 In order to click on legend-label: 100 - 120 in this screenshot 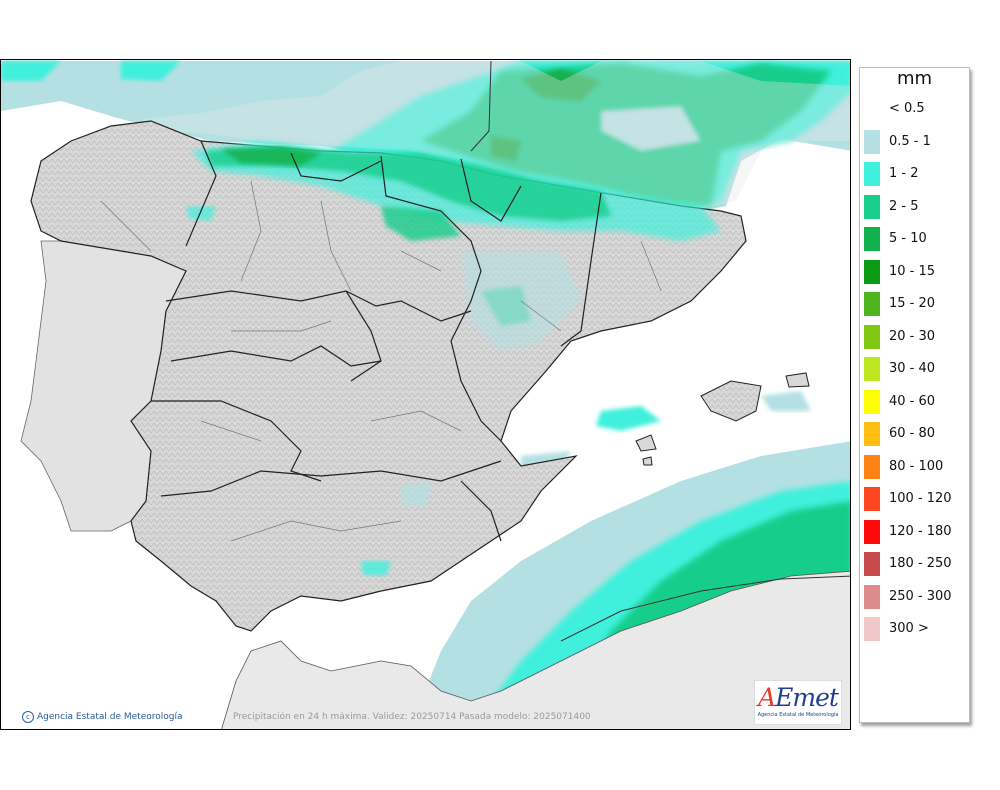, I will do `click(920, 498)`.